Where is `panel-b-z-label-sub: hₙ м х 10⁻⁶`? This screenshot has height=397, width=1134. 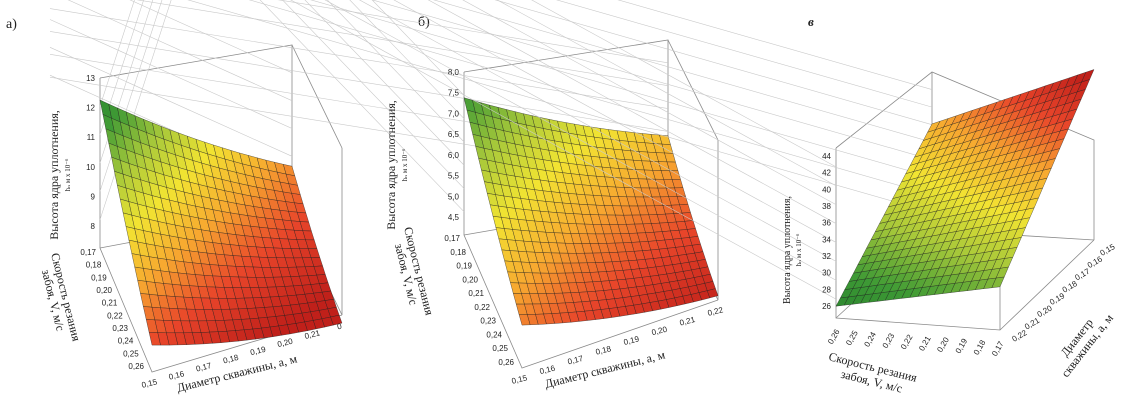
panel-b-z-label-sub: hₙ м х 10⁻⁶ is located at coordinates (405, 164).